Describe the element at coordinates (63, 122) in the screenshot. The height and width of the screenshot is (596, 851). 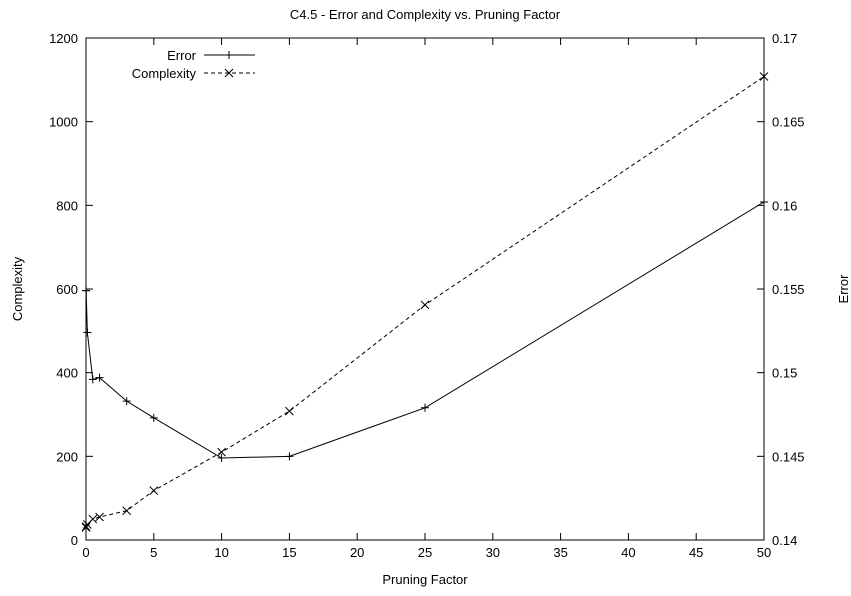
I see `y-left-tick-label: 1000` at that location.